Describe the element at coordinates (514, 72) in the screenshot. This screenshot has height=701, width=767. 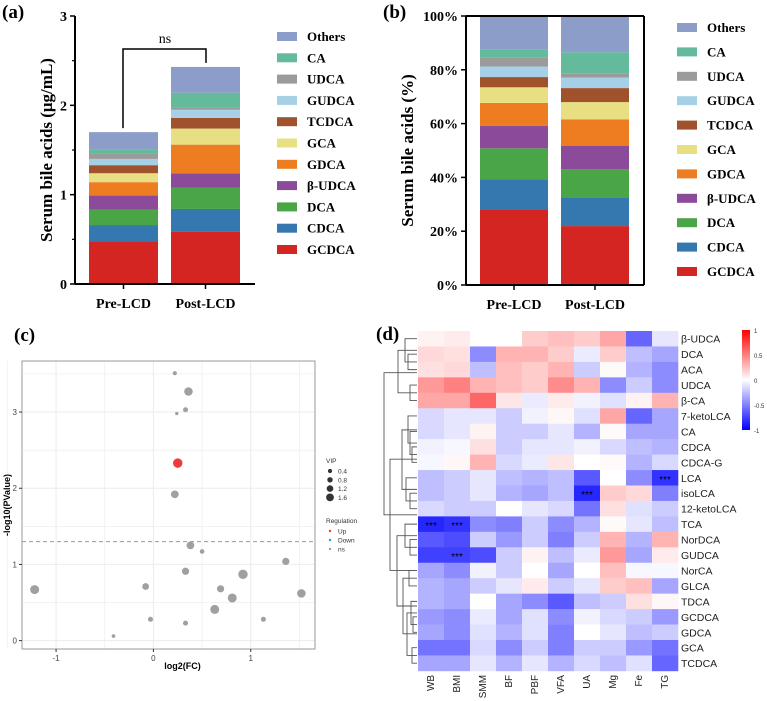
I see `bar-segment-GUDCA` at that location.